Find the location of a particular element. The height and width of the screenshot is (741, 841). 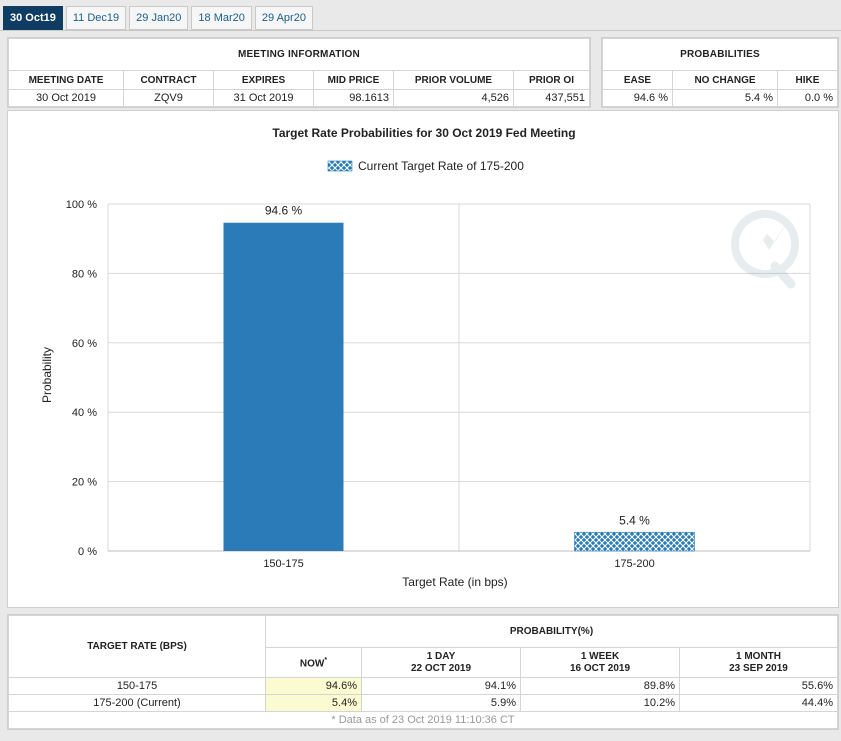

y-tick-label: 80 % is located at coordinates (84, 274).